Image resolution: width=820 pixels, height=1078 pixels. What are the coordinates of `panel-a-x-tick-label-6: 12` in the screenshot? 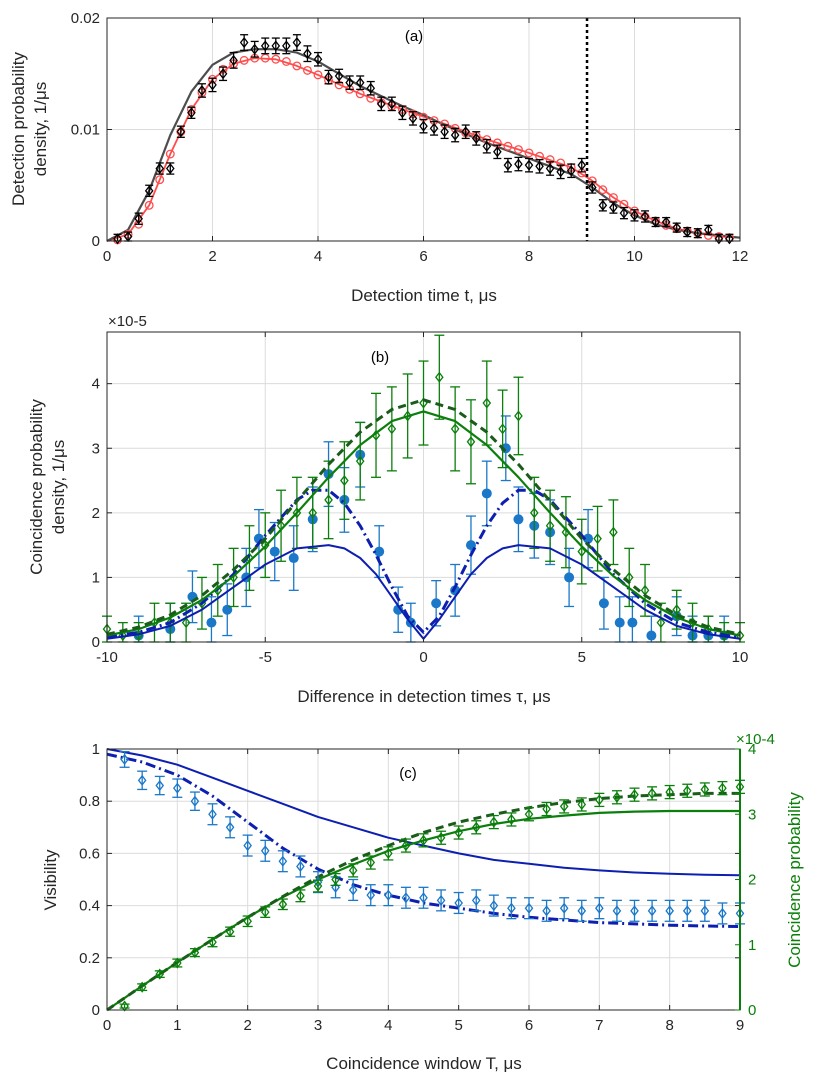 It's located at (740, 256).